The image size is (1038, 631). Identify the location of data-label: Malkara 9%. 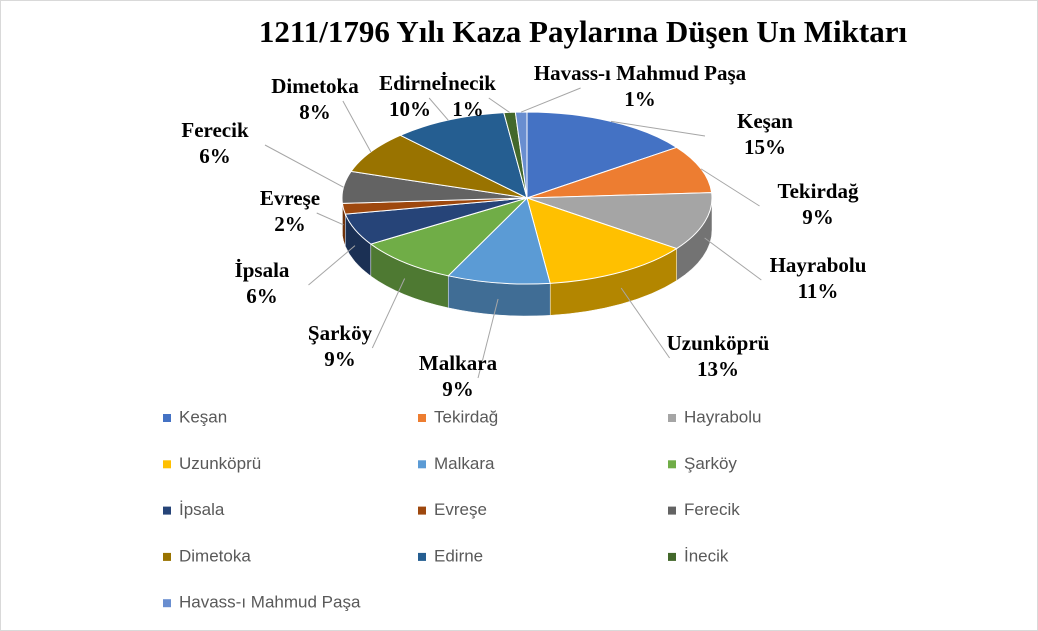
(458, 376).